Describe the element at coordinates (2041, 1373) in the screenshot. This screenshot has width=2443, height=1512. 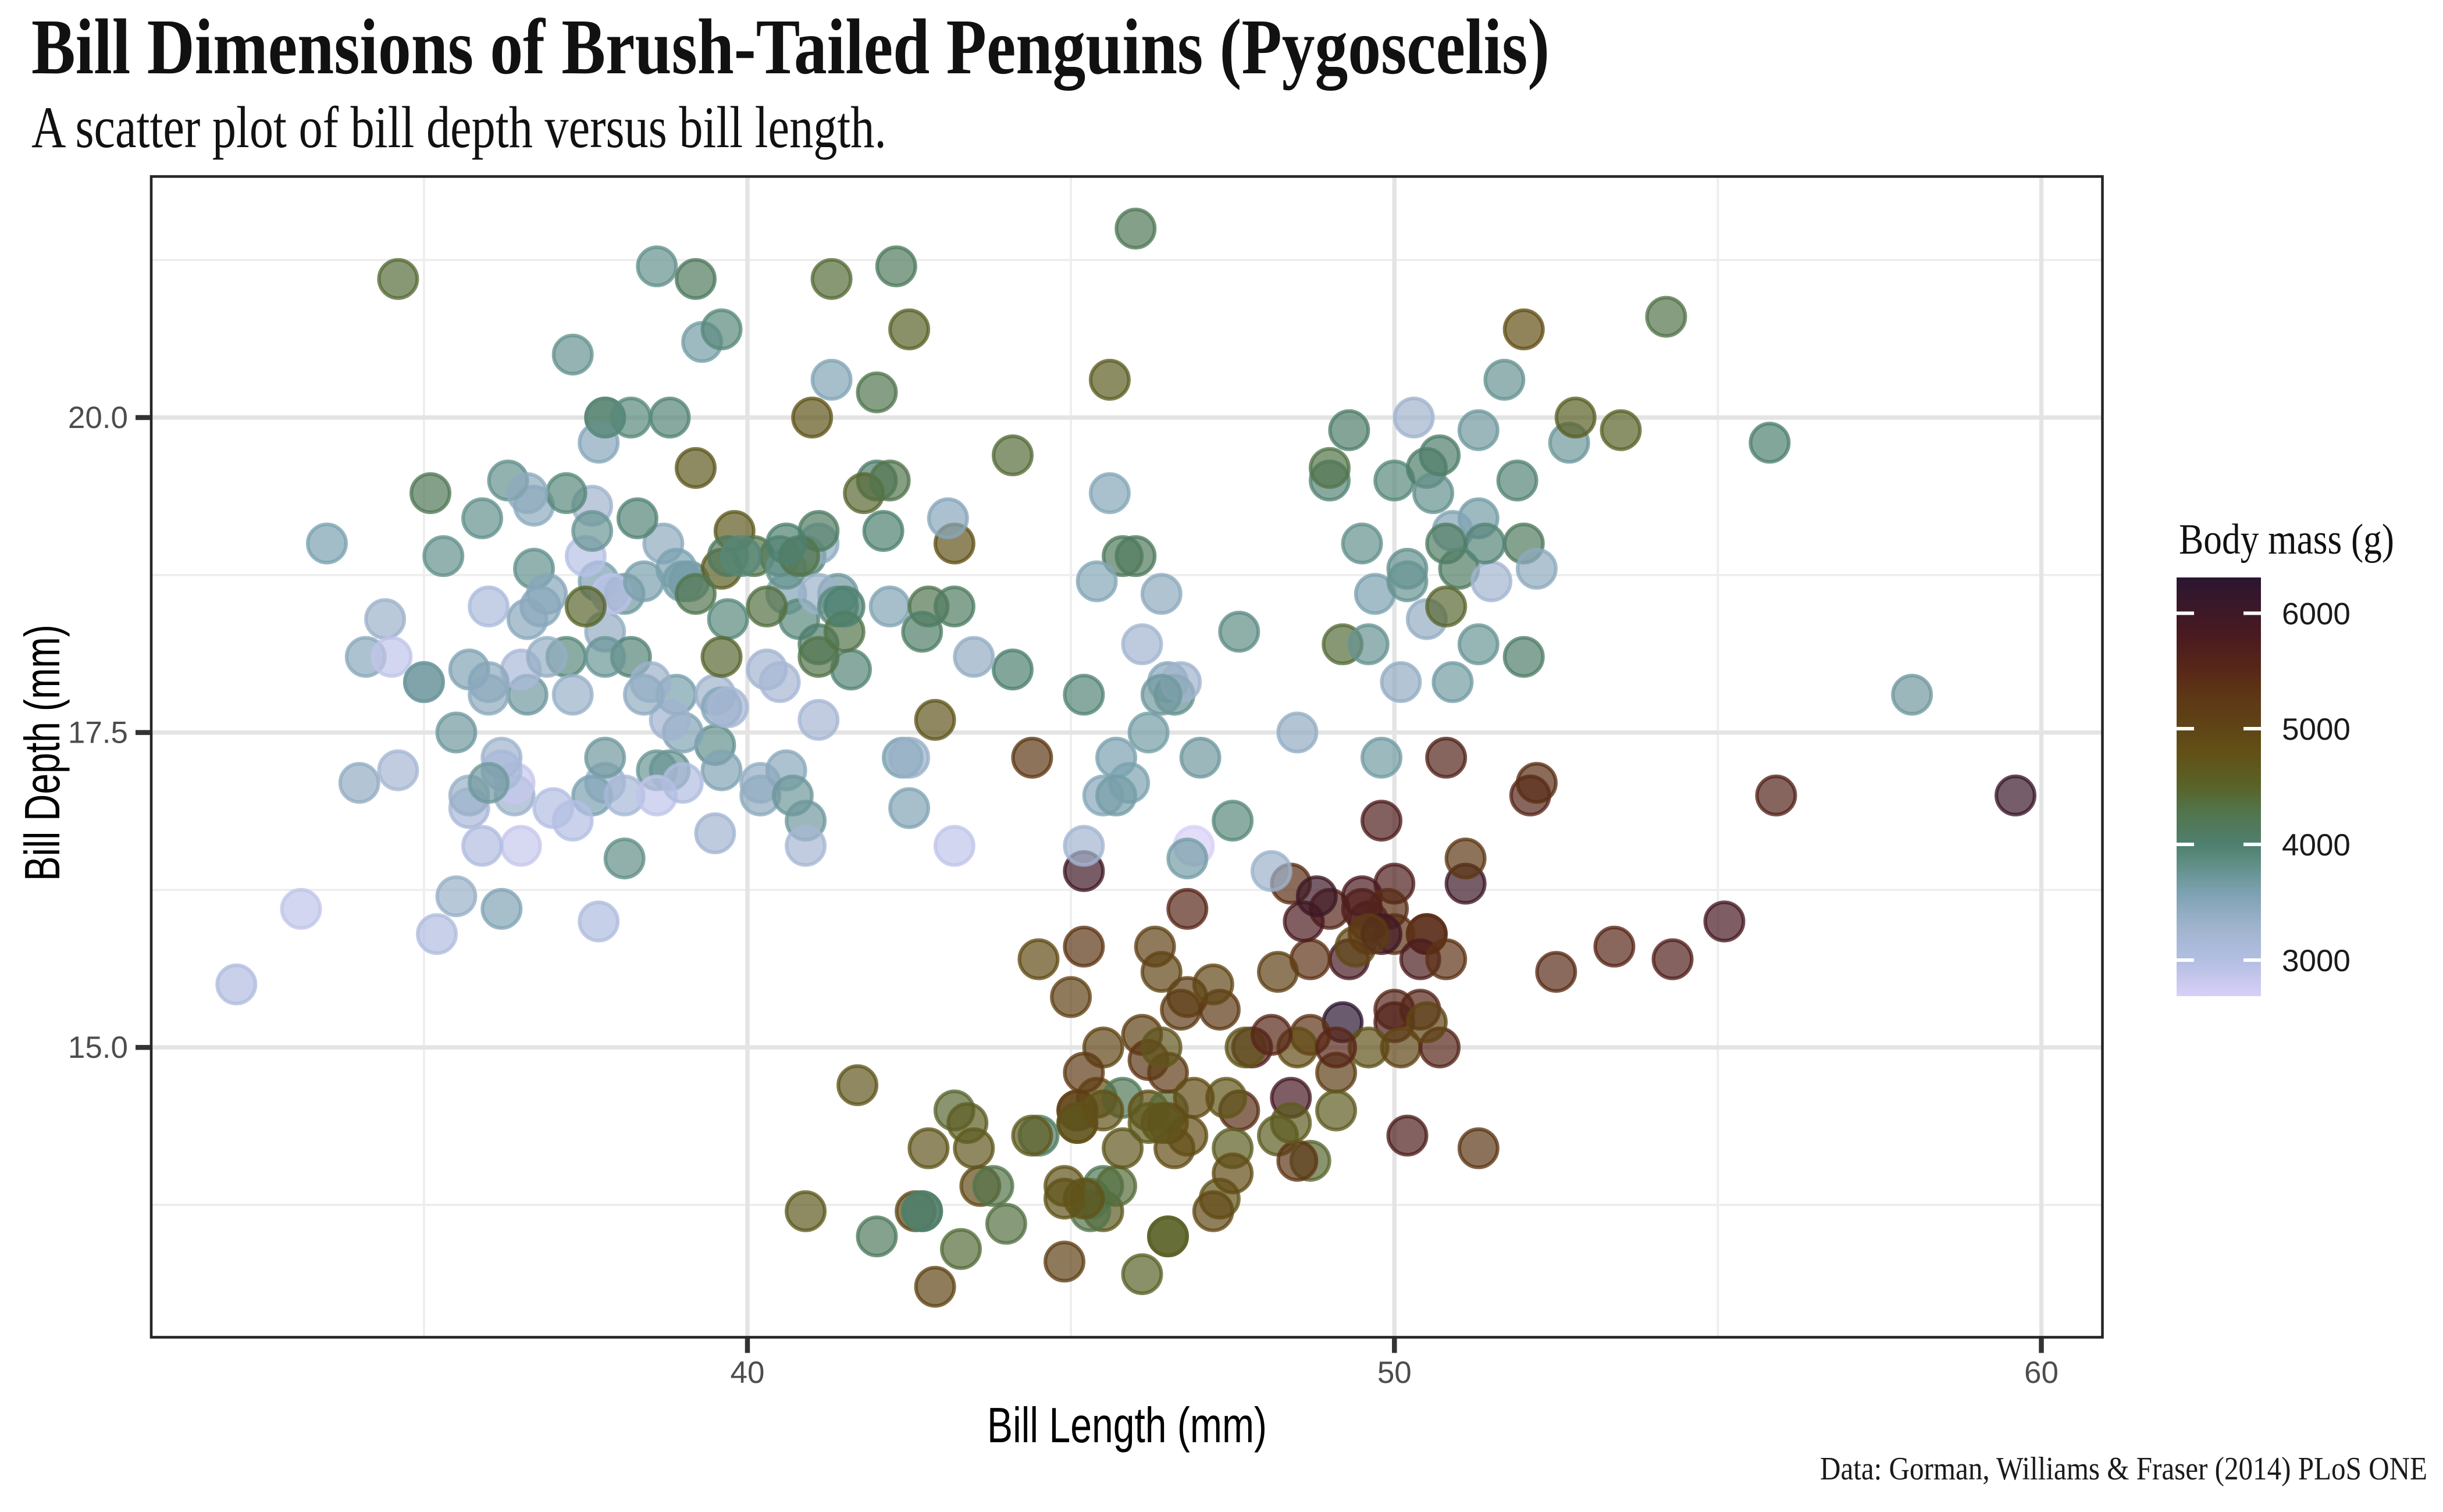
I see `svg-text: 60` at that location.